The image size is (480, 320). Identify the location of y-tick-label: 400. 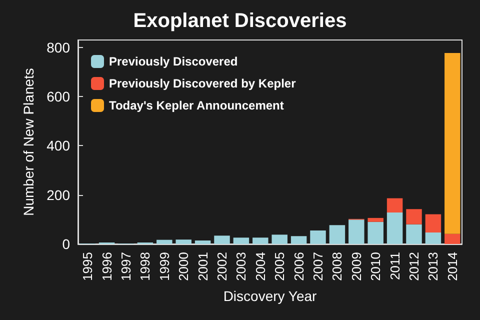
(58, 146).